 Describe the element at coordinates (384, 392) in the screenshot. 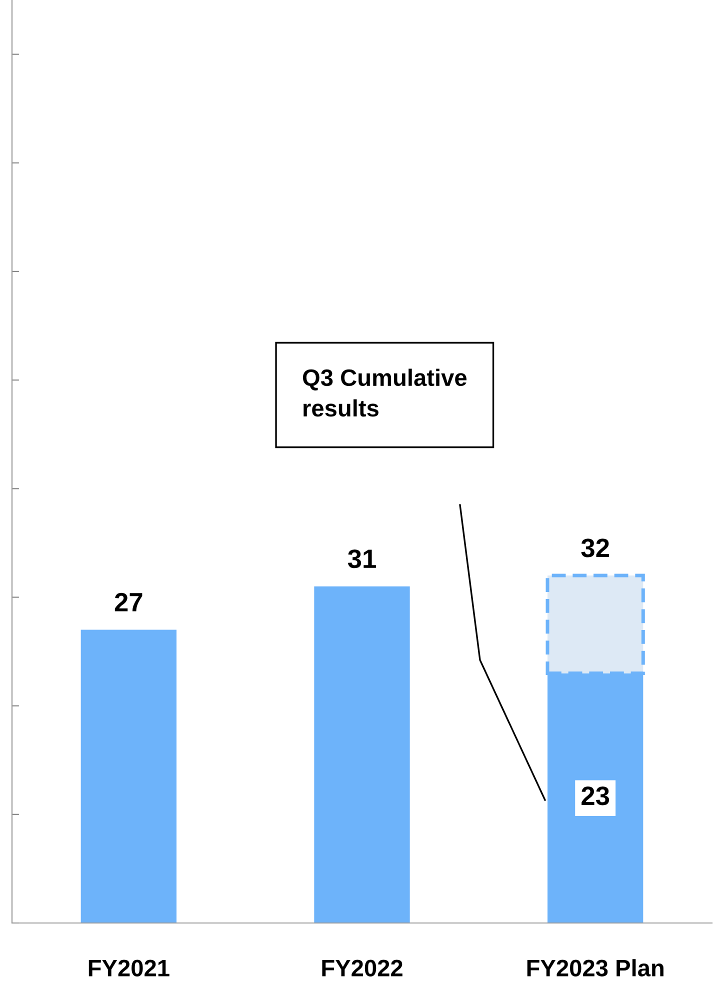

I see `annotation: Q3 Cumulative results` at that location.